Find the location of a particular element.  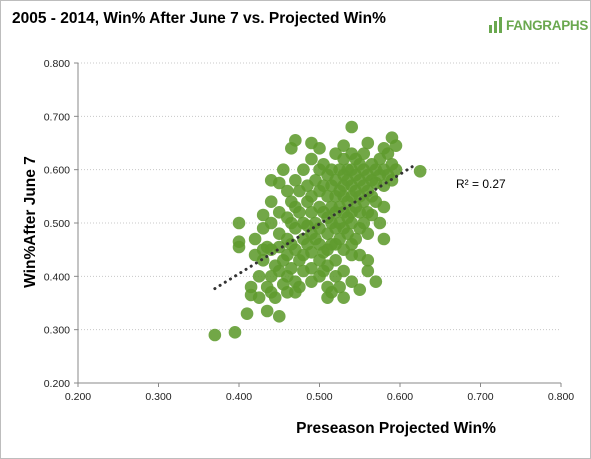

logo-text: FANGRAPHS is located at coordinates (547, 25).